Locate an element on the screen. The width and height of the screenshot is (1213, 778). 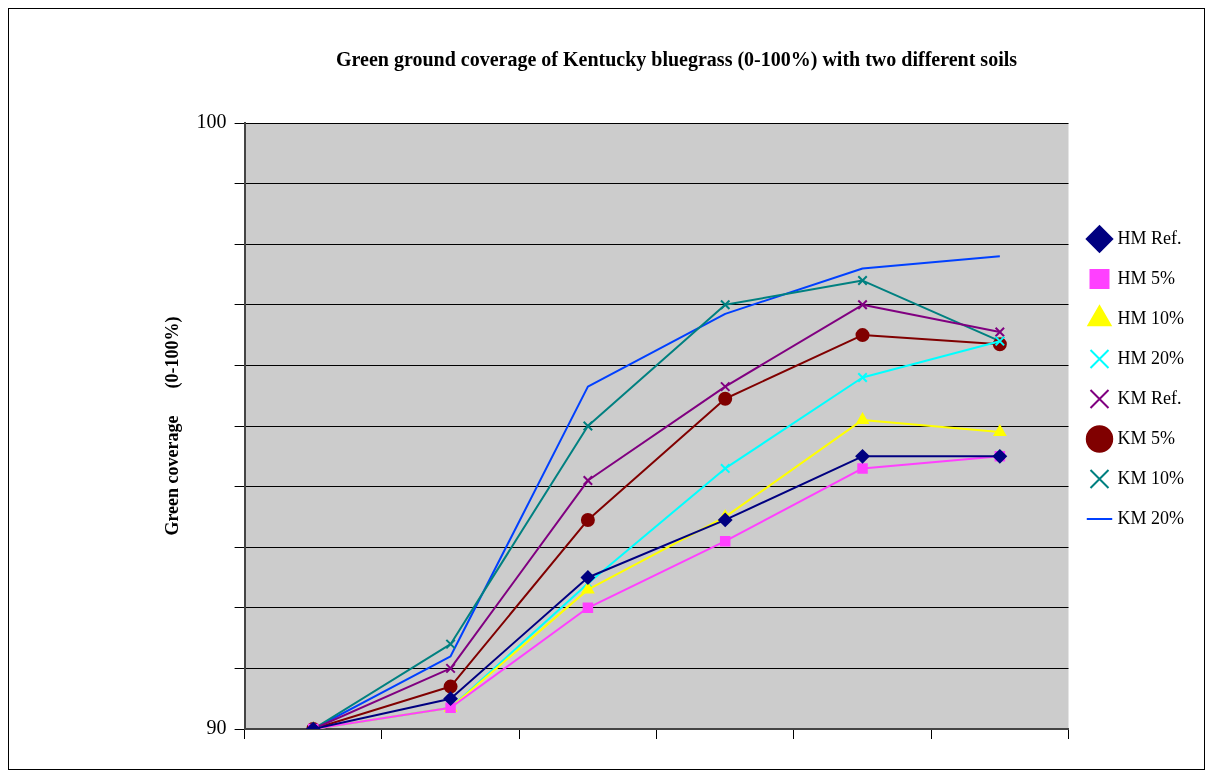
y-tick-label: 100 is located at coordinates (211, 121).